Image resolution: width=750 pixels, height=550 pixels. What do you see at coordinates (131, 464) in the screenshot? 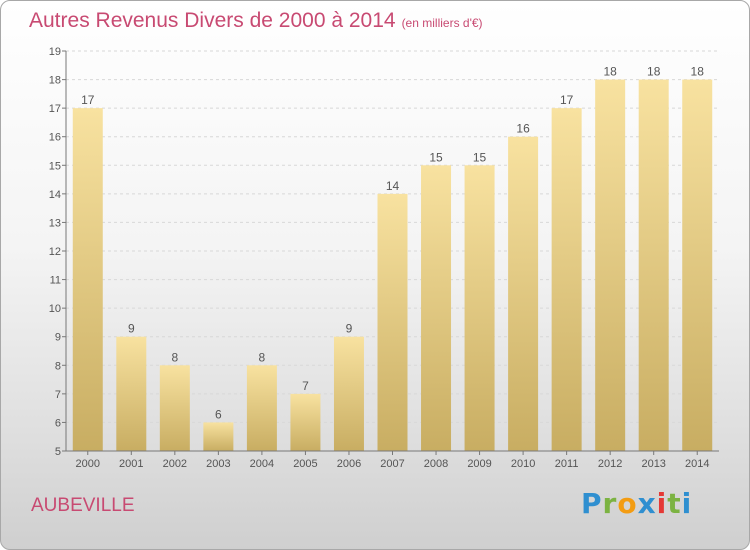
I see `x-tick-label: 2001` at bounding box center [131, 464].